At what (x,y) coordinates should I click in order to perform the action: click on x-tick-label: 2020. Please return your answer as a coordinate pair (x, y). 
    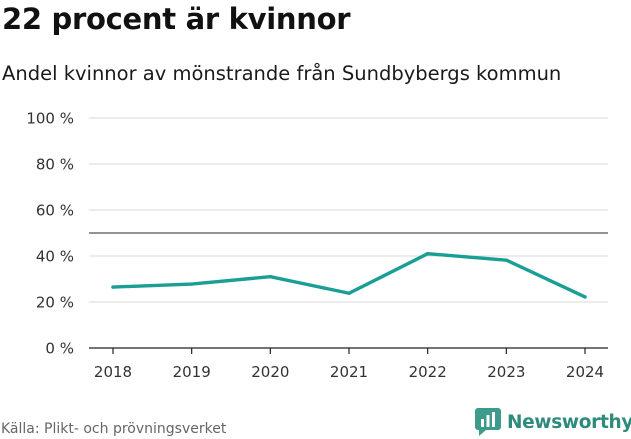
    Looking at the image, I should click on (270, 372).